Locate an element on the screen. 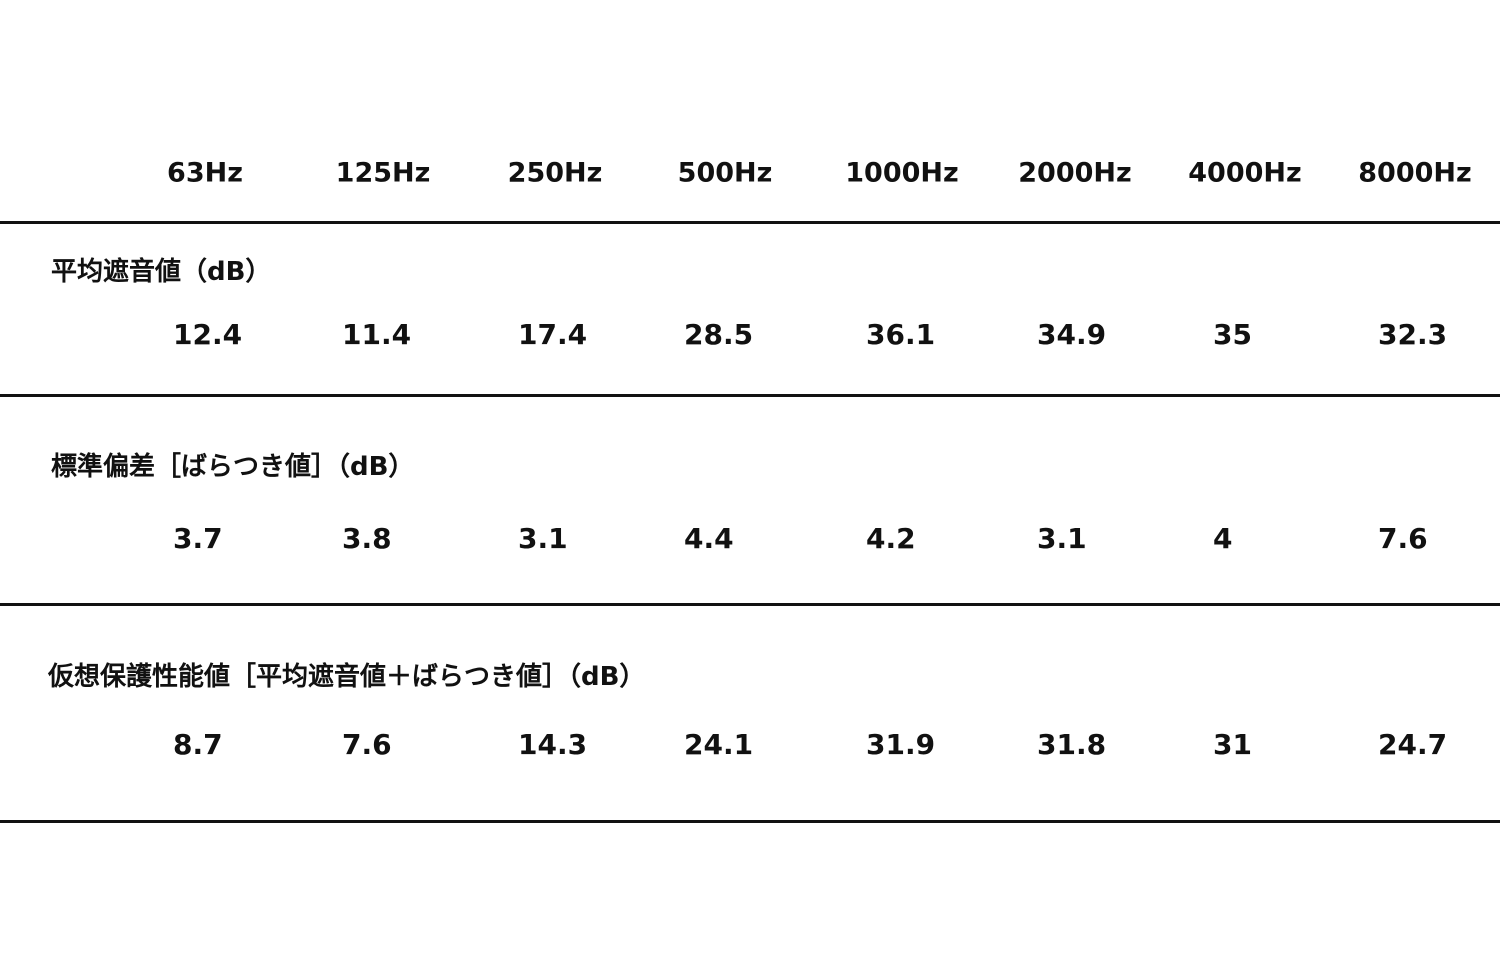 This screenshot has width=1500, height=970. row-label: 平均遮音値（dB） is located at coordinates (161, 272).